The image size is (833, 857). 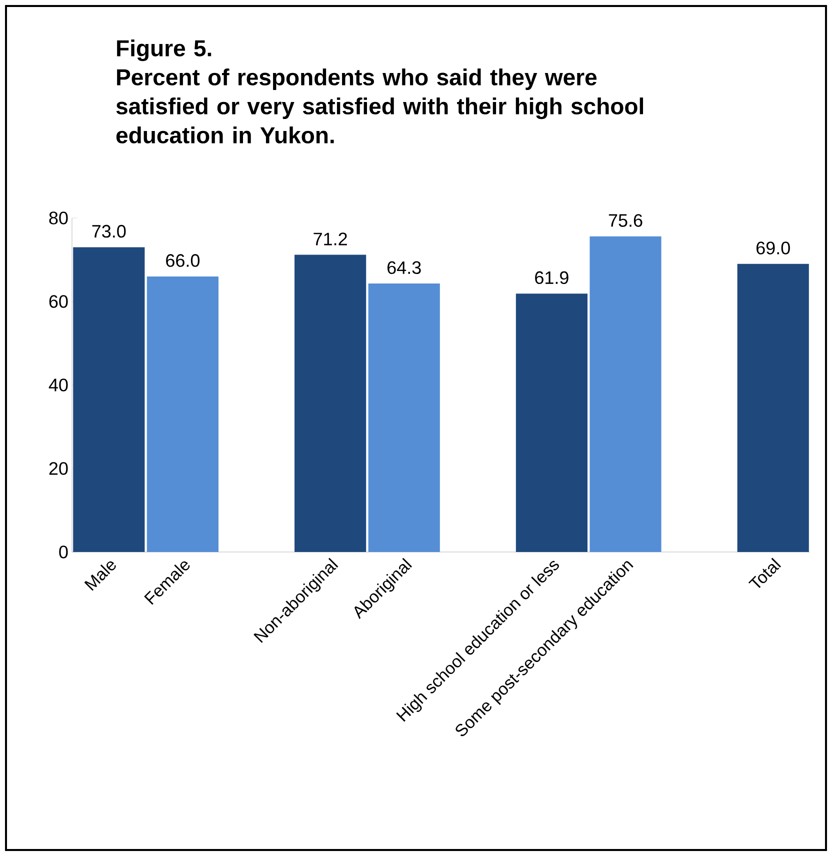 I want to click on data-label: 66.0, so click(x=183, y=260).